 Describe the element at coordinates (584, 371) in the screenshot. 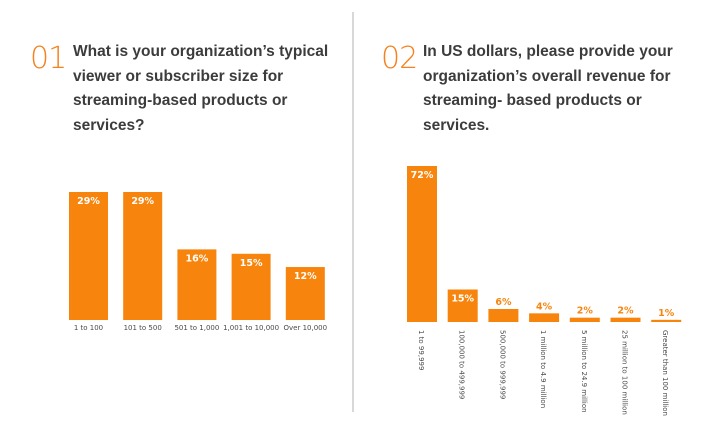

I see `chart2-category-label-5: 5 million to 24.9 million` at that location.